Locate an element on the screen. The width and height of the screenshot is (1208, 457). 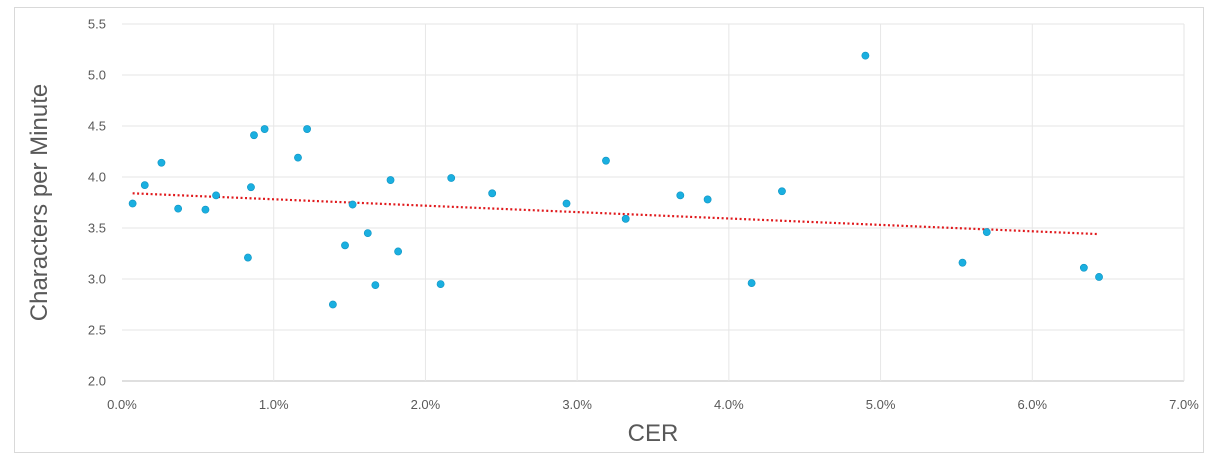
x-tick-label: 2.0% is located at coordinates (426, 404).